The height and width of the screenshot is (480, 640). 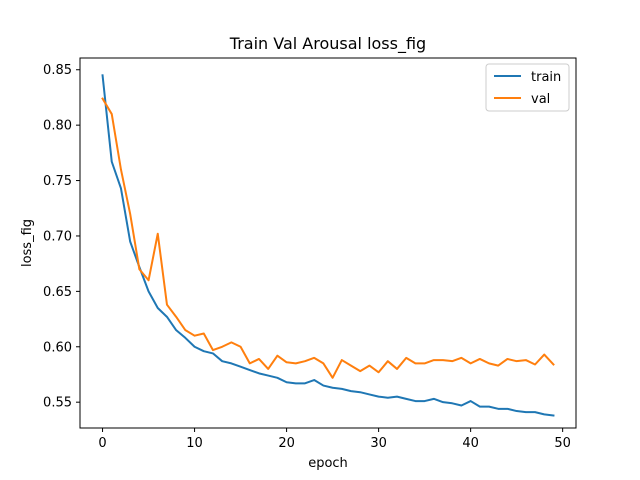 What do you see at coordinates (286, 443) in the screenshot?
I see `x-tick-label: 20` at bounding box center [286, 443].